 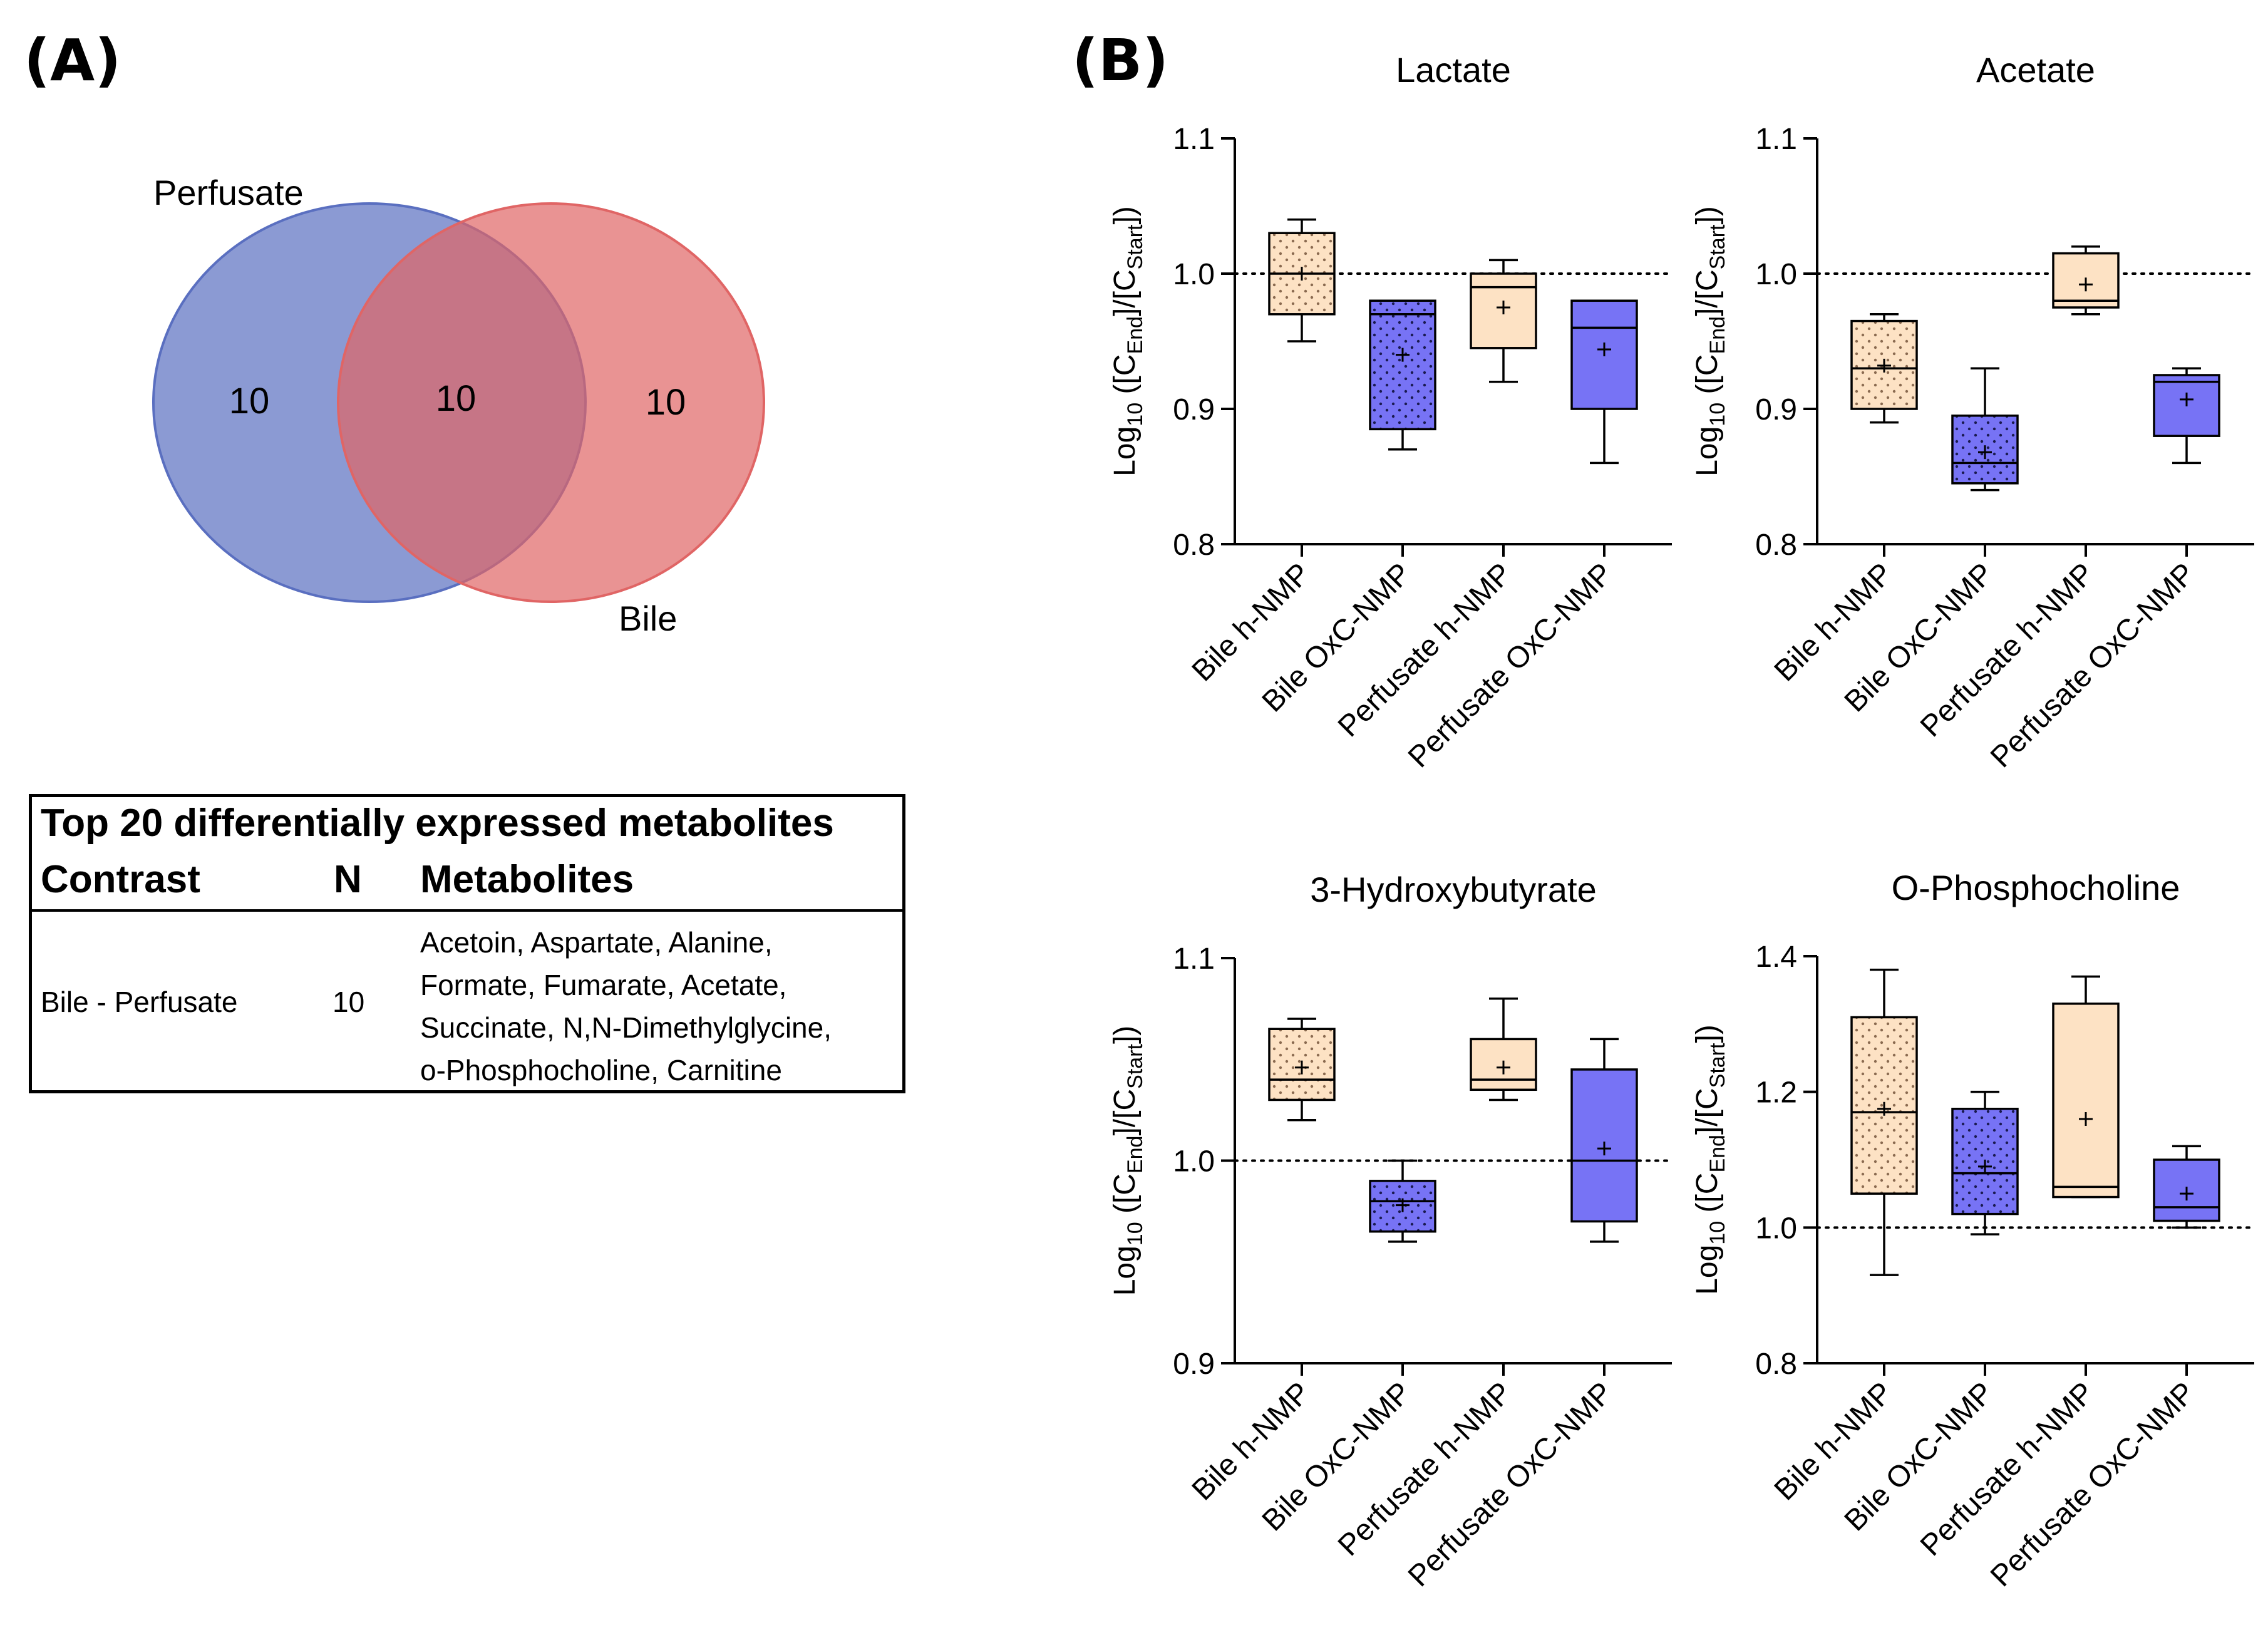 What do you see at coordinates (1453, 70) in the screenshot?
I see `chart-title: Lactate` at bounding box center [1453, 70].